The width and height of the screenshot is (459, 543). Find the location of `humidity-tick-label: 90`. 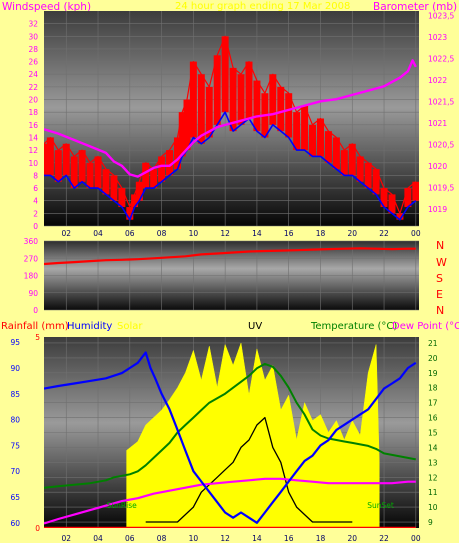

humidity-tick-label: 90 is located at coordinates (15, 368).